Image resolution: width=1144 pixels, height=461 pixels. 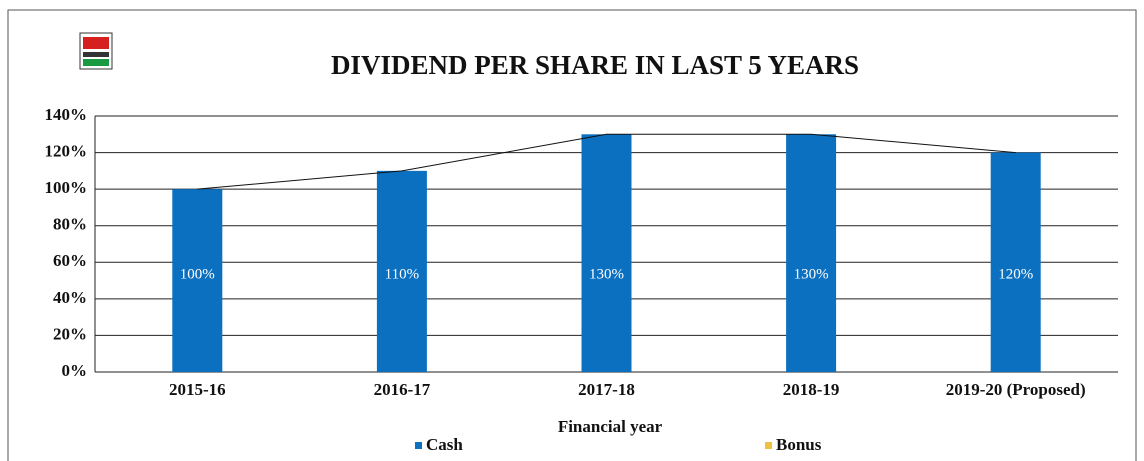 I want to click on y-tick-label: 0%, so click(x=75, y=370).